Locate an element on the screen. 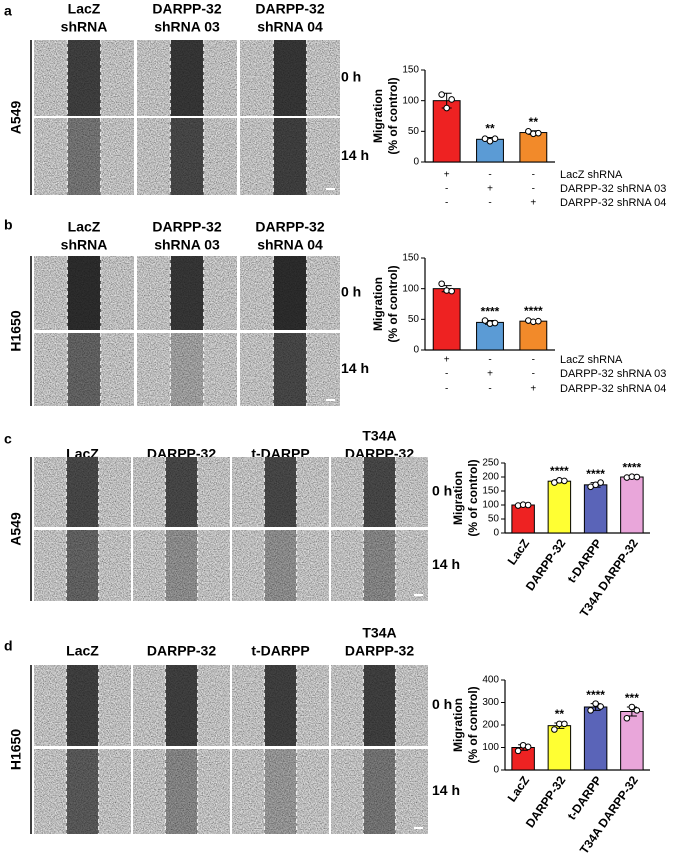 This screenshot has height=854, width=675. panel-letter: a is located at coordinates (8, 11).